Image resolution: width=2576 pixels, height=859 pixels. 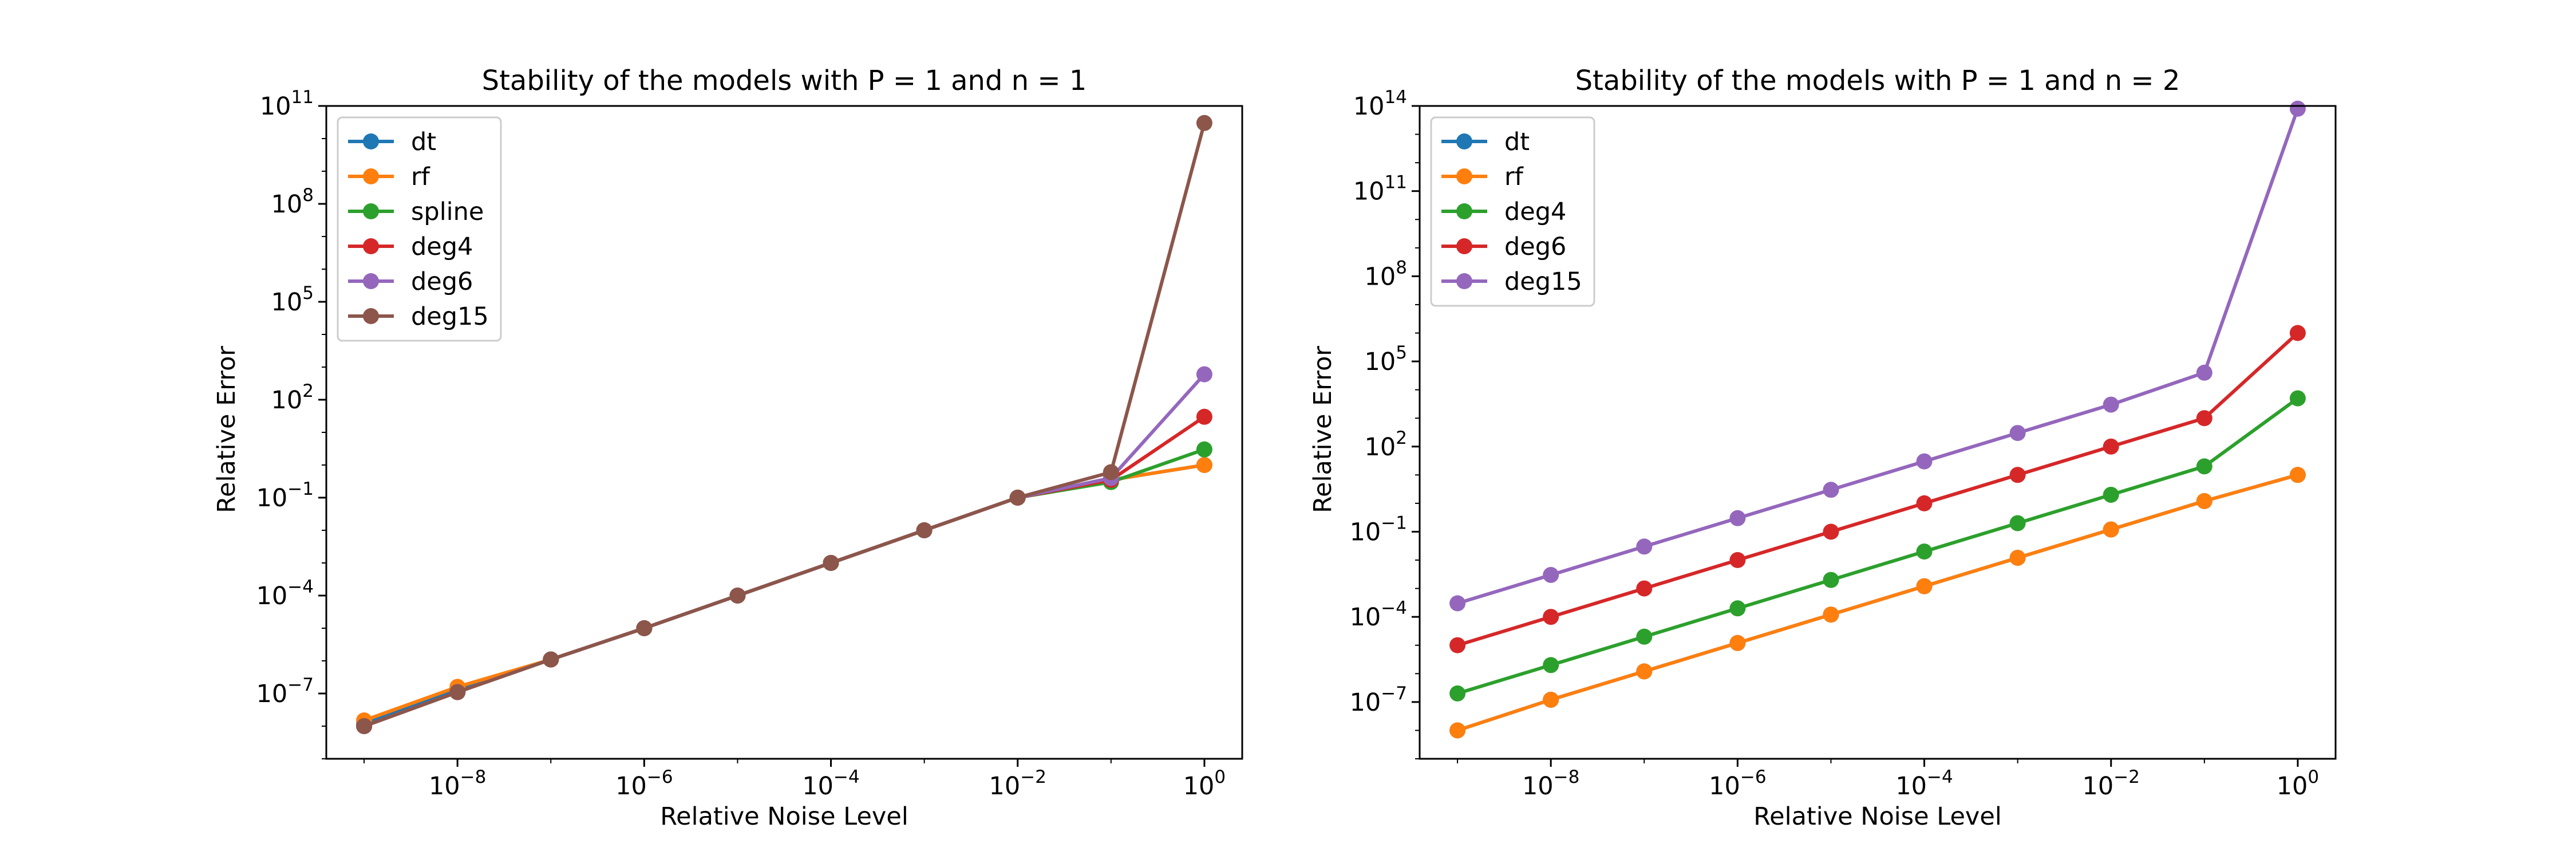 I want to click on chart-2-legend-label-deg4: deg4, so click(x=1535, y=212).